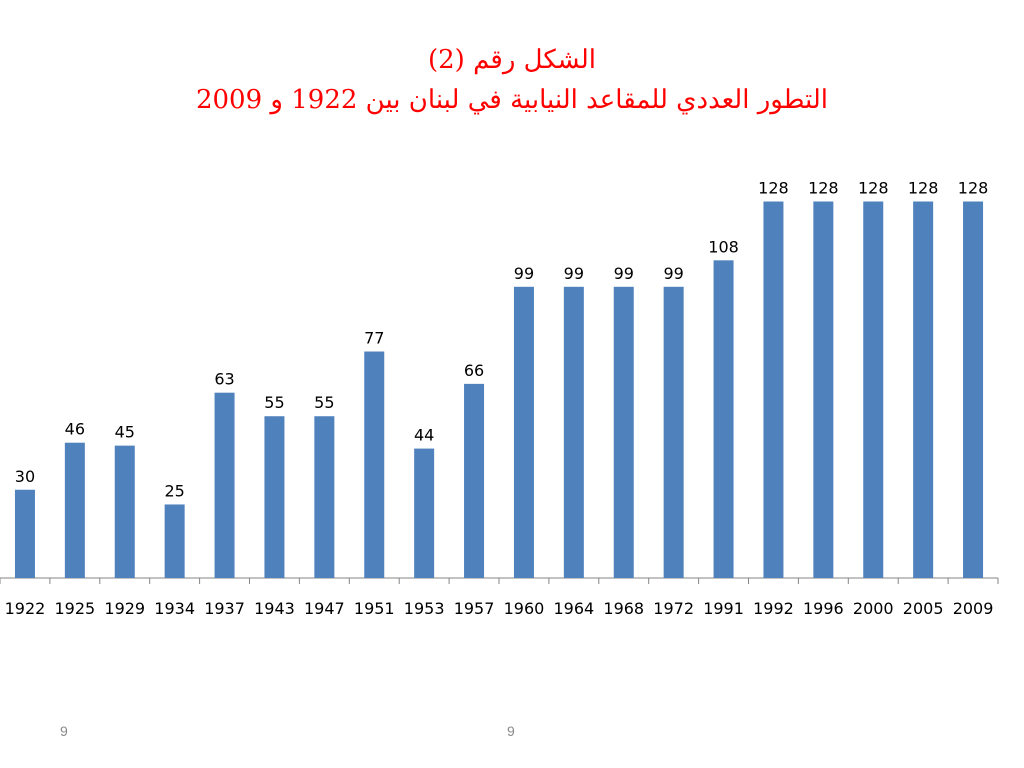 The width and height of the screenshot is (1024, 768). Describe the element at coordinates (174, 541) in the screenshot. I see `bar-1934` at that location.